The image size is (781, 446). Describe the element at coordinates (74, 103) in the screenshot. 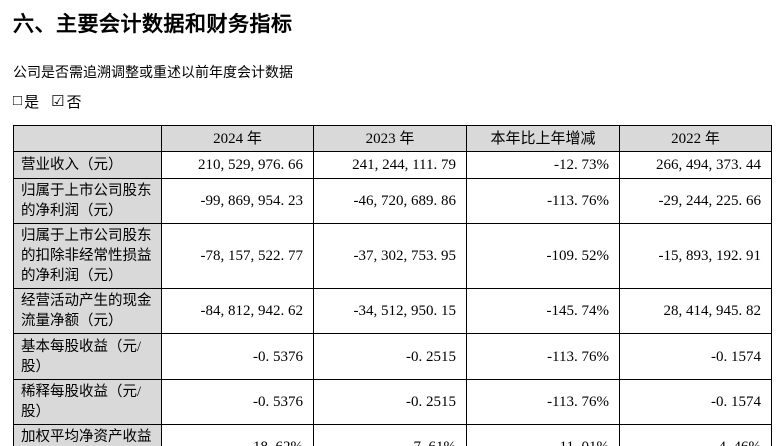

I see `option-no-label: 否` at that location.